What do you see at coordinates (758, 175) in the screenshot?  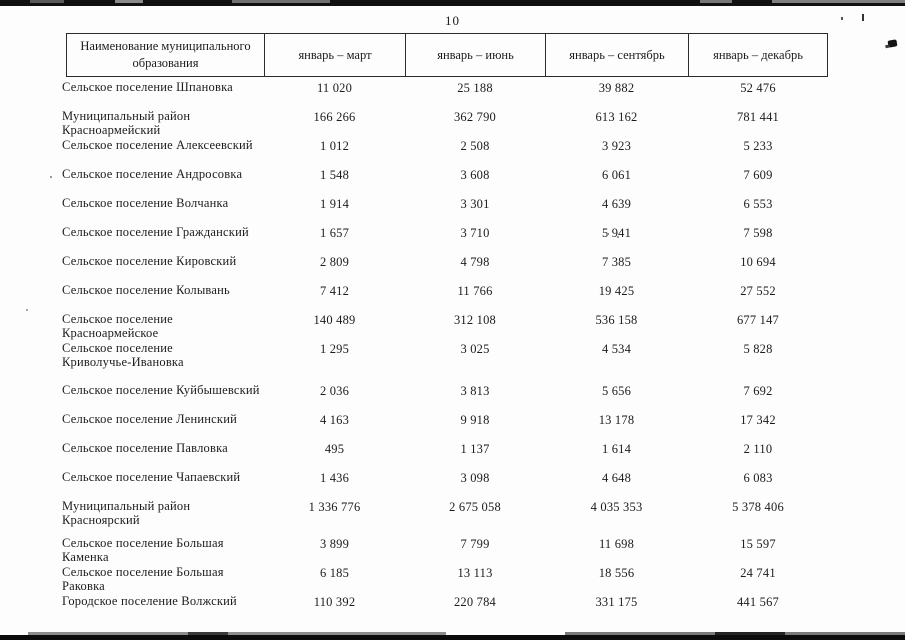 I see `value-jan-dec: 7 609` at bounding box center [758, 175].